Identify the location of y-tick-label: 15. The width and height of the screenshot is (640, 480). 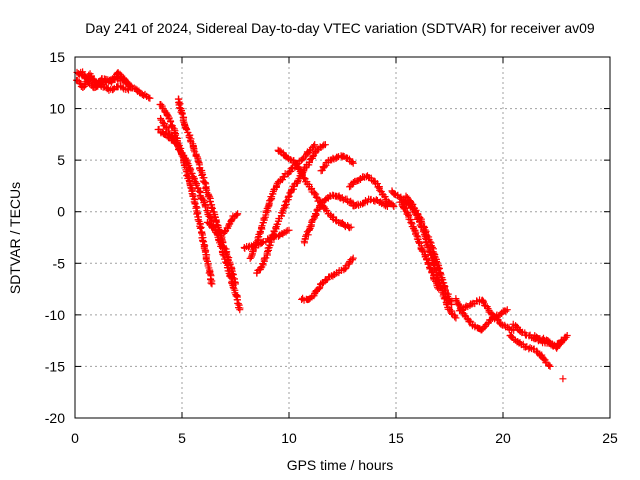
(57, 57).